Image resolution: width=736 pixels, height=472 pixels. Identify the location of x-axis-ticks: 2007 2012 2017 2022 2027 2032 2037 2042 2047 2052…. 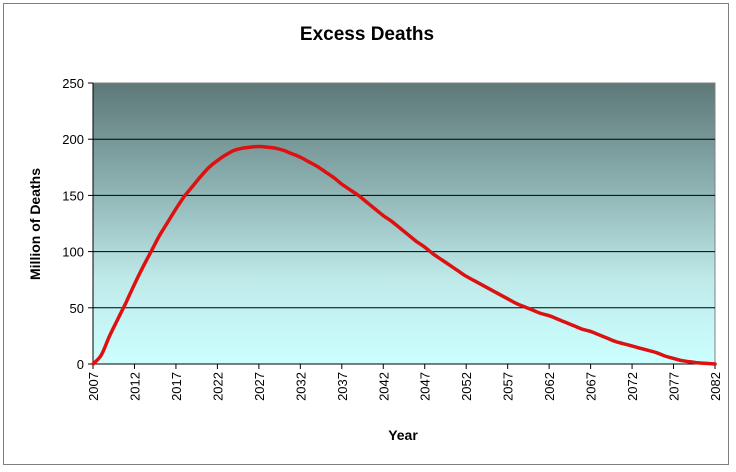
(404, 382).